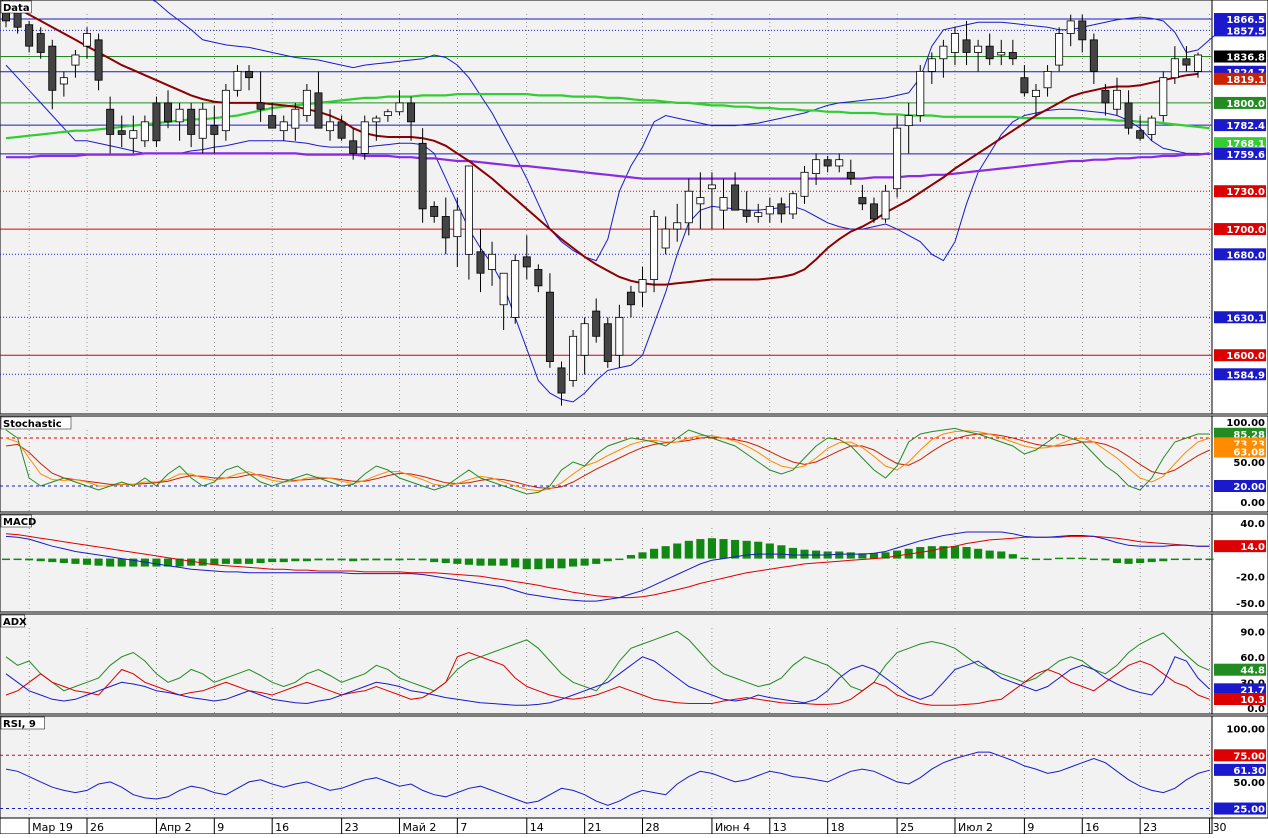 The width and height of the screenshot is (1268, 838). What do you see at coordinates (1249, 453) in the screenshot?
I see `stochastic-value-label: 63.08` at bounding box center [1249, 453].